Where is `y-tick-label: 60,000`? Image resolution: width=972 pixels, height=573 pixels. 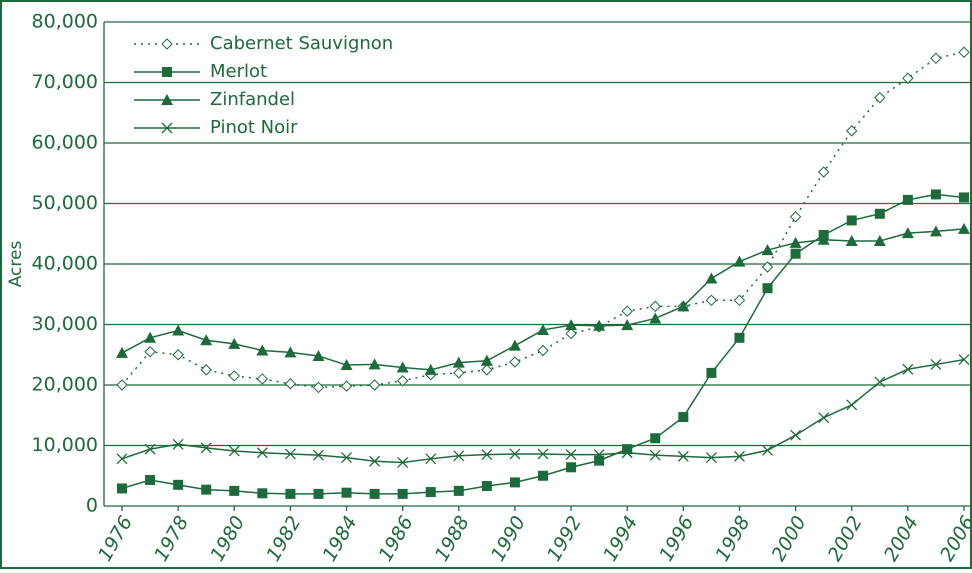 y-tick-label: 60,000 is located at coordinates (65, 143).